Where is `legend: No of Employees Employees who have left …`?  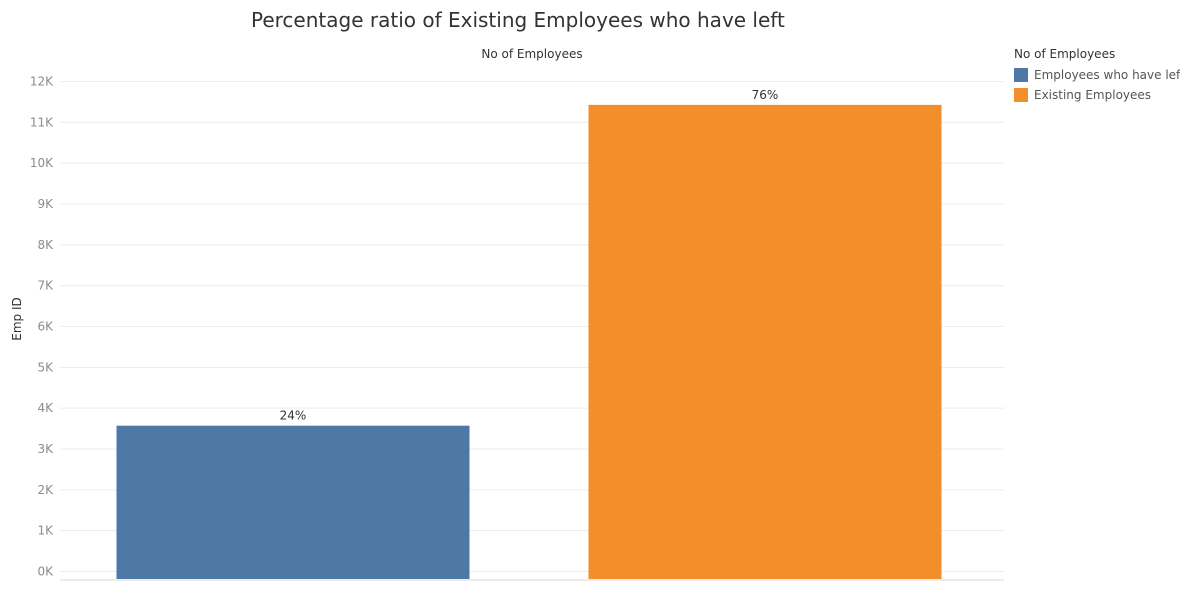 legend: No of Employees Employees who have left … is located at coordinates (1097, 76).